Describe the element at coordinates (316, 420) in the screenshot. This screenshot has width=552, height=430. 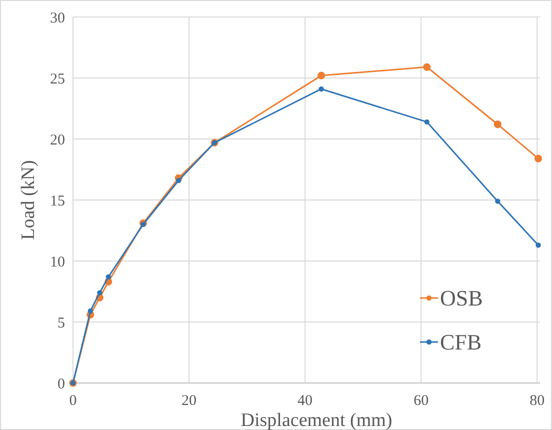
I see `x-axis-title: Displacement (mm)` at that location.